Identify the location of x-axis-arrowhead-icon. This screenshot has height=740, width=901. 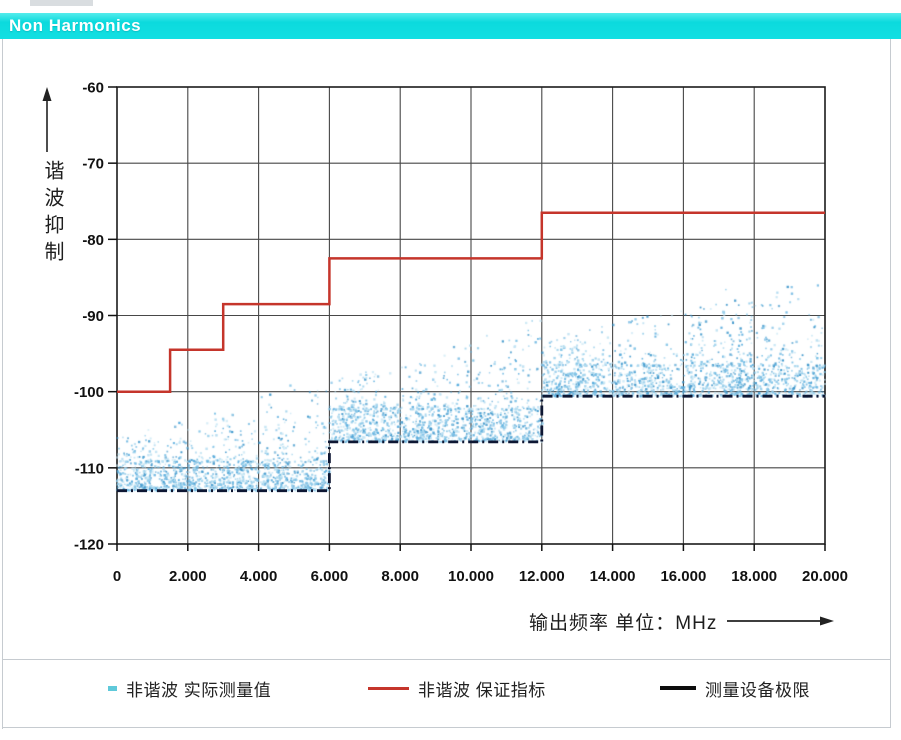
(827, 621).